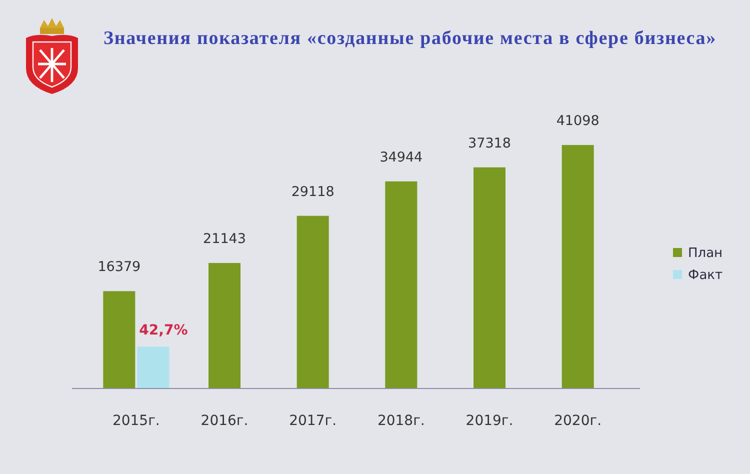 This screenshot has height=474, width=750. Describe the element at coordinates (136, 421) in the screenshot. I see `x-tick-label: 2015г.` at that location.